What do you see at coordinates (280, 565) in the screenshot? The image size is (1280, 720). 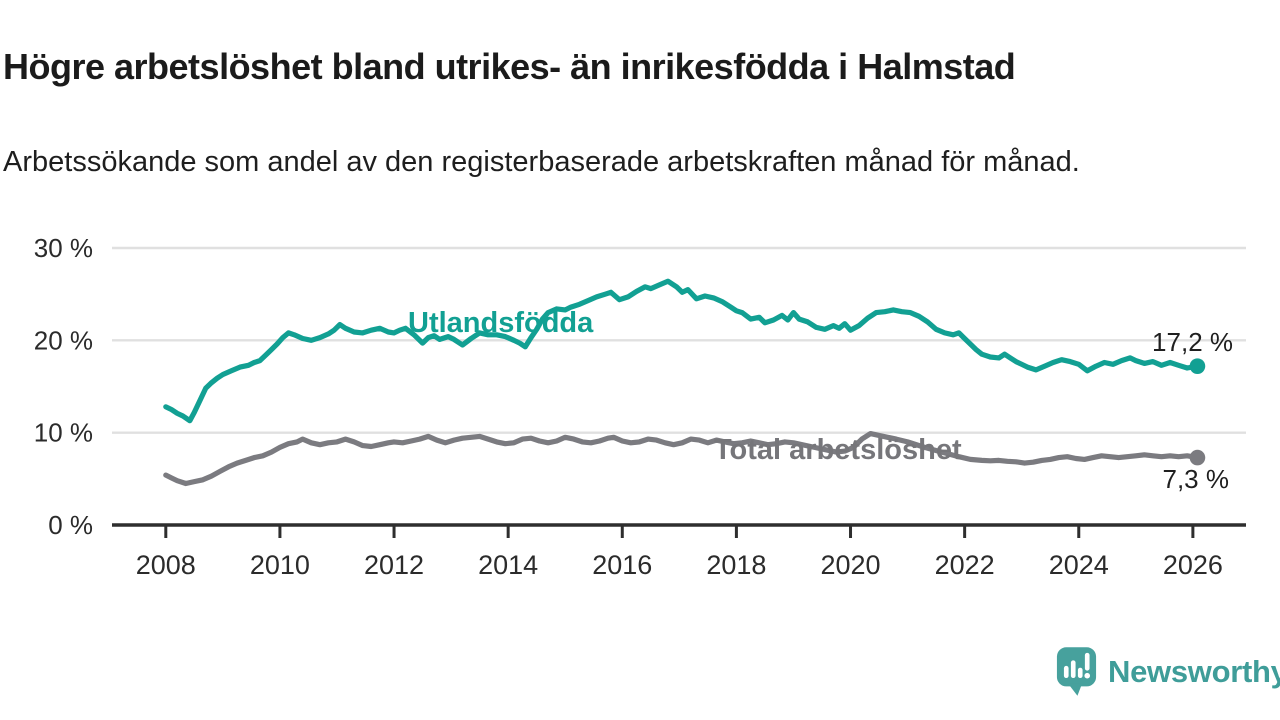 I see `x-tick-label-2010: 2010` at bounding box center [280, 565].